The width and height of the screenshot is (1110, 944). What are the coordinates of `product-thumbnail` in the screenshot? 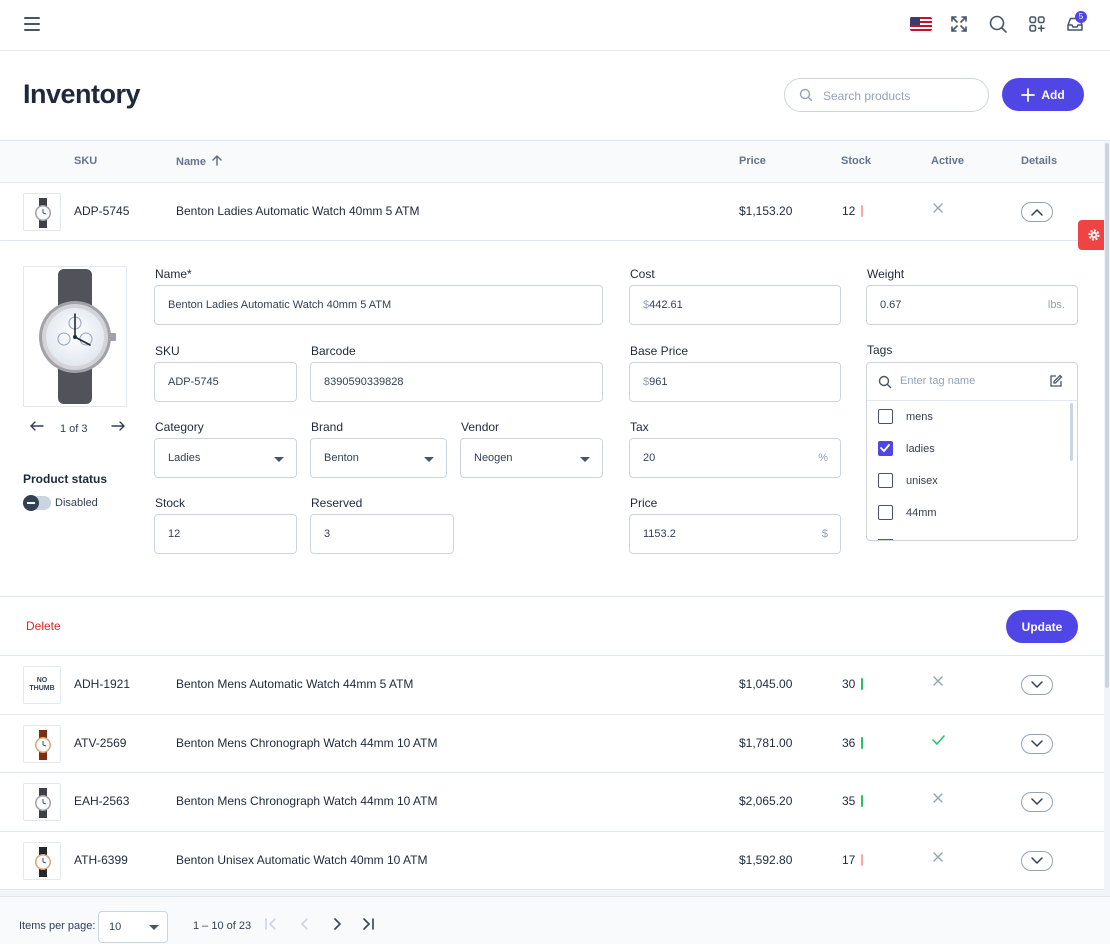 It's located at (42, 861).